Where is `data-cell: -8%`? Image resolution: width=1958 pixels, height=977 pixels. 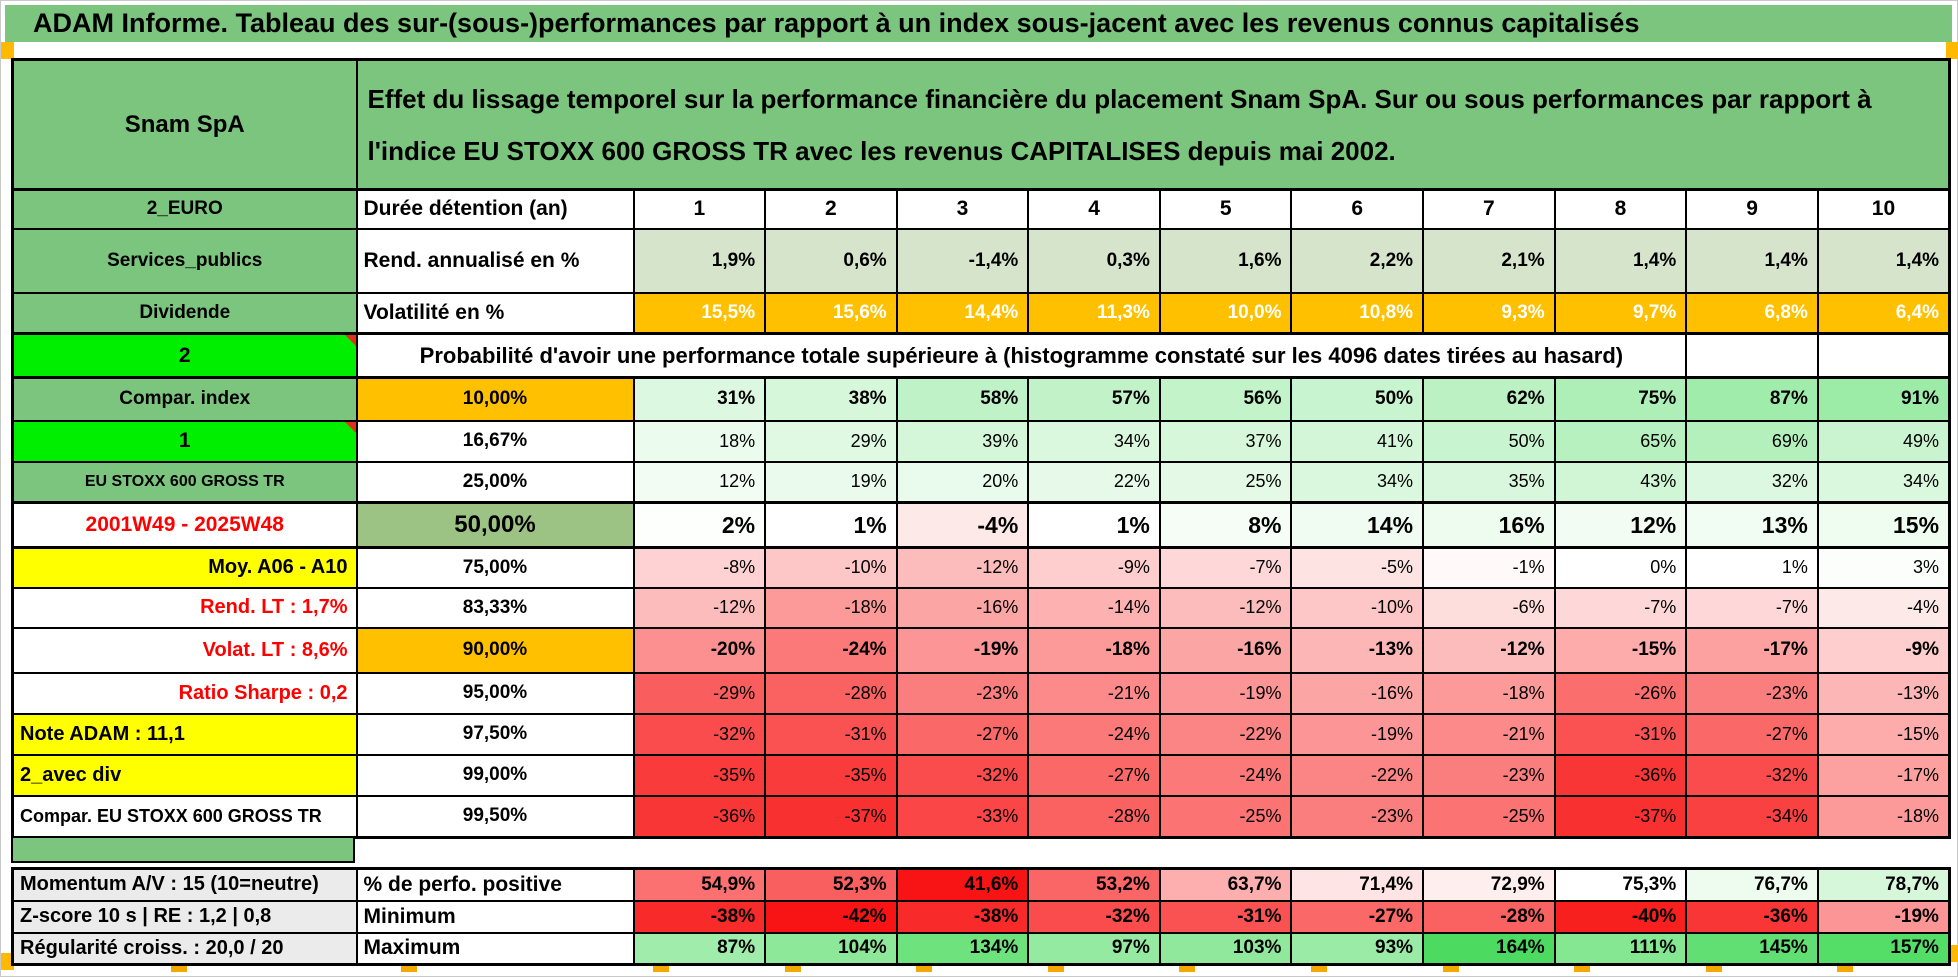
data-cell: -8% is located at coordinates (699, 567).